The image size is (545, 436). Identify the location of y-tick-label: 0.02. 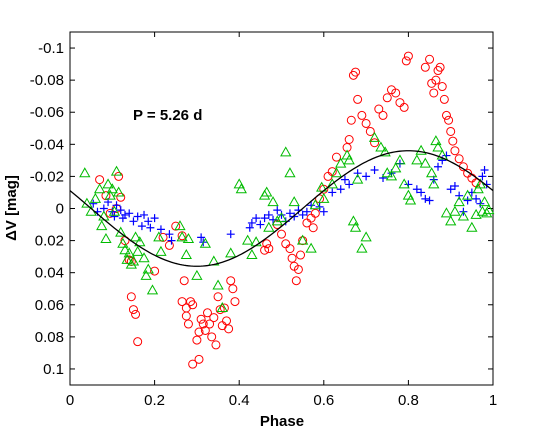
(49, 241).